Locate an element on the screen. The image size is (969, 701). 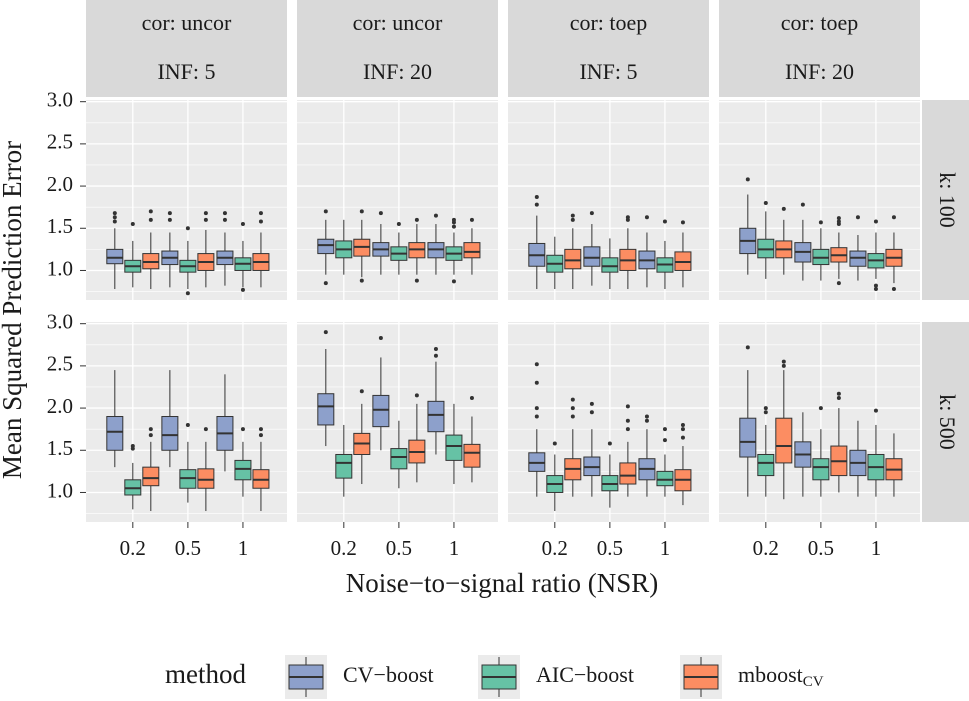
y-tick-label: 2.0 is located at coordinates (60, 406).